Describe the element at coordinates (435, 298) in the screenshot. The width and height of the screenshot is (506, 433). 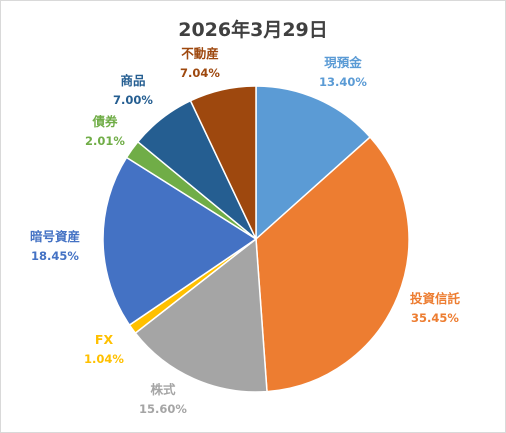
I see `slice-category-label: 投資信託` at that location.